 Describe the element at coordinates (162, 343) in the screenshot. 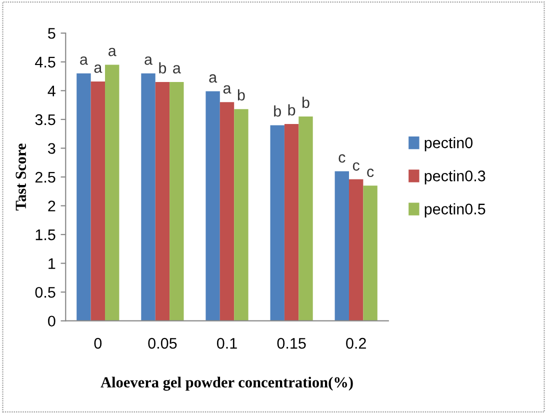

I see `x-tick-label: 0.05` at that location.